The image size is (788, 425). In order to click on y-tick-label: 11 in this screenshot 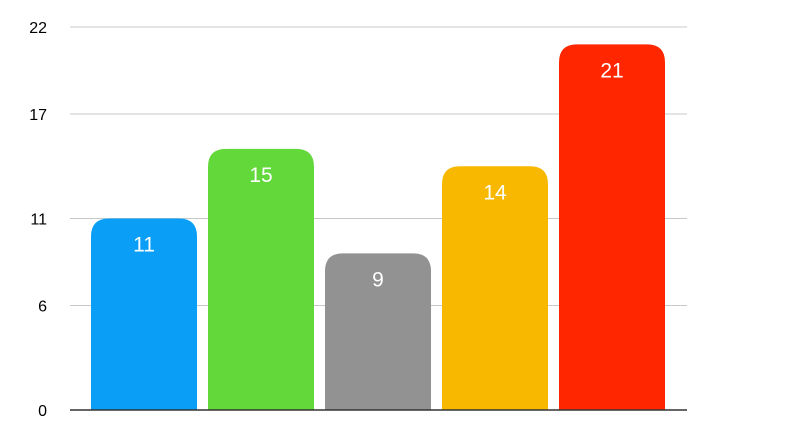, I will do `click(38, 220)`.